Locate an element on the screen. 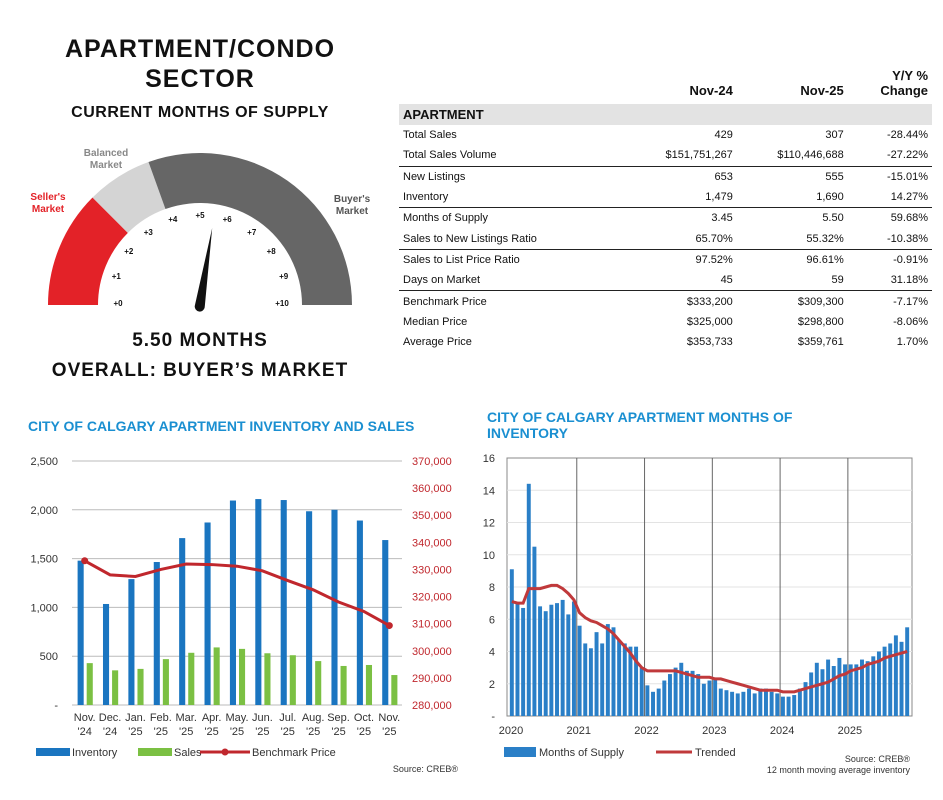 This screenshot has height=800, width=943. chart2-x-tick: 2024 is located at coordinates (782, 731).